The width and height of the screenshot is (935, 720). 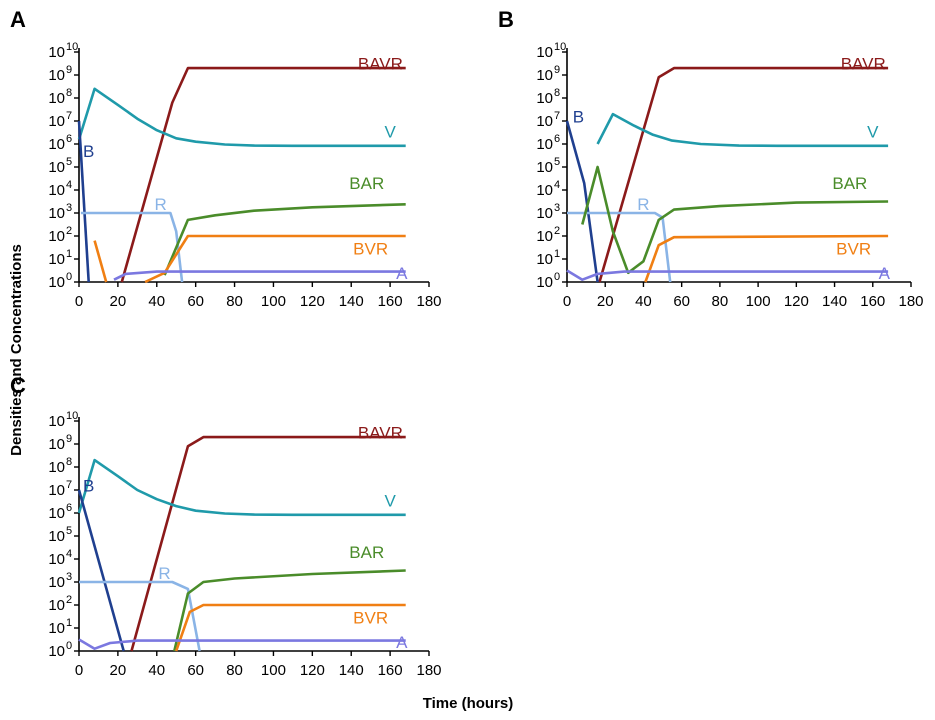 I want to click on series-line-v, so click(x=241, y=117).